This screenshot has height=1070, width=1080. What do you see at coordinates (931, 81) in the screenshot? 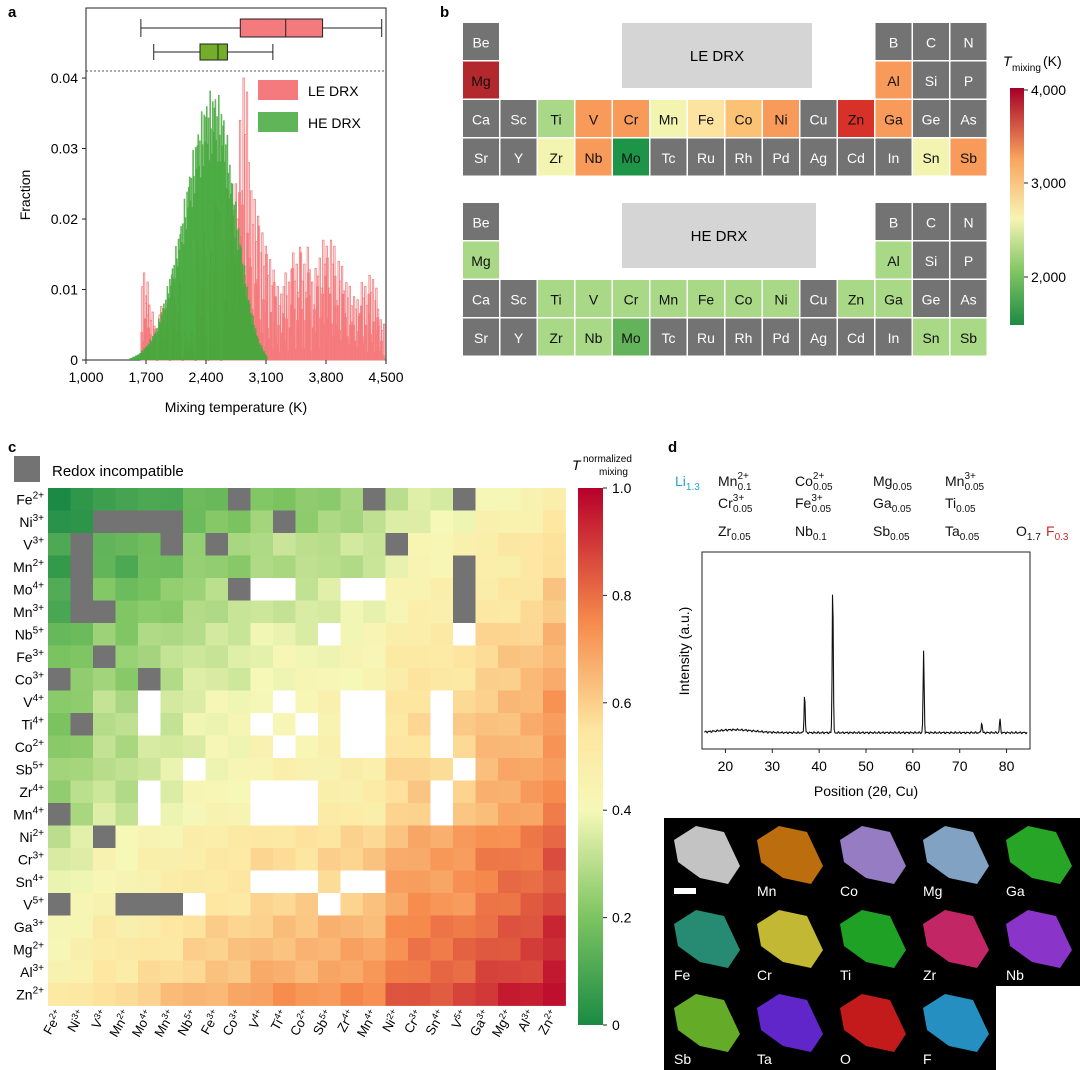
I see `element-symbol: Si` at bounding box center [931, 81].